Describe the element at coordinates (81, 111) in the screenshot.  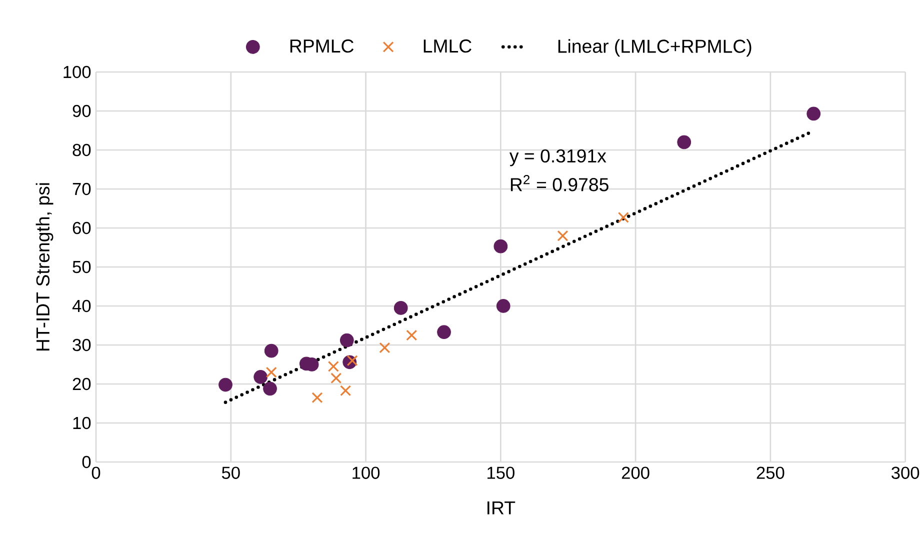
I see `y-tick-label: 90` at that location.